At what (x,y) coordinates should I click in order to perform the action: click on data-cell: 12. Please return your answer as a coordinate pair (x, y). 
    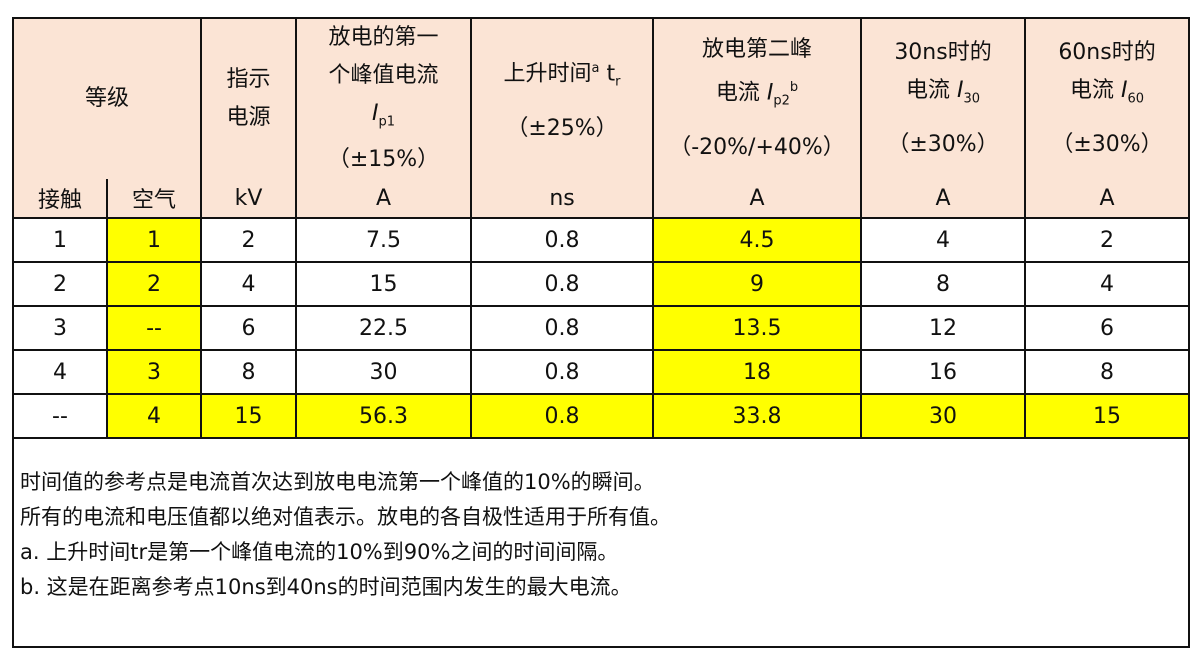
    Looking at the image, I should click on (943, 328).